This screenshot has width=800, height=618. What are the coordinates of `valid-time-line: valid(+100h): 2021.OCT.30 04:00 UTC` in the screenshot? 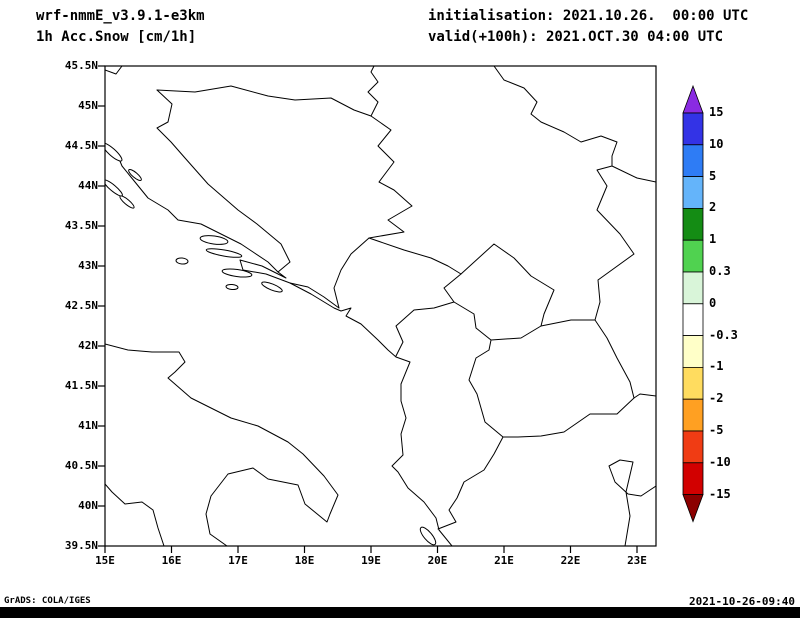 It's located at (576, 37).